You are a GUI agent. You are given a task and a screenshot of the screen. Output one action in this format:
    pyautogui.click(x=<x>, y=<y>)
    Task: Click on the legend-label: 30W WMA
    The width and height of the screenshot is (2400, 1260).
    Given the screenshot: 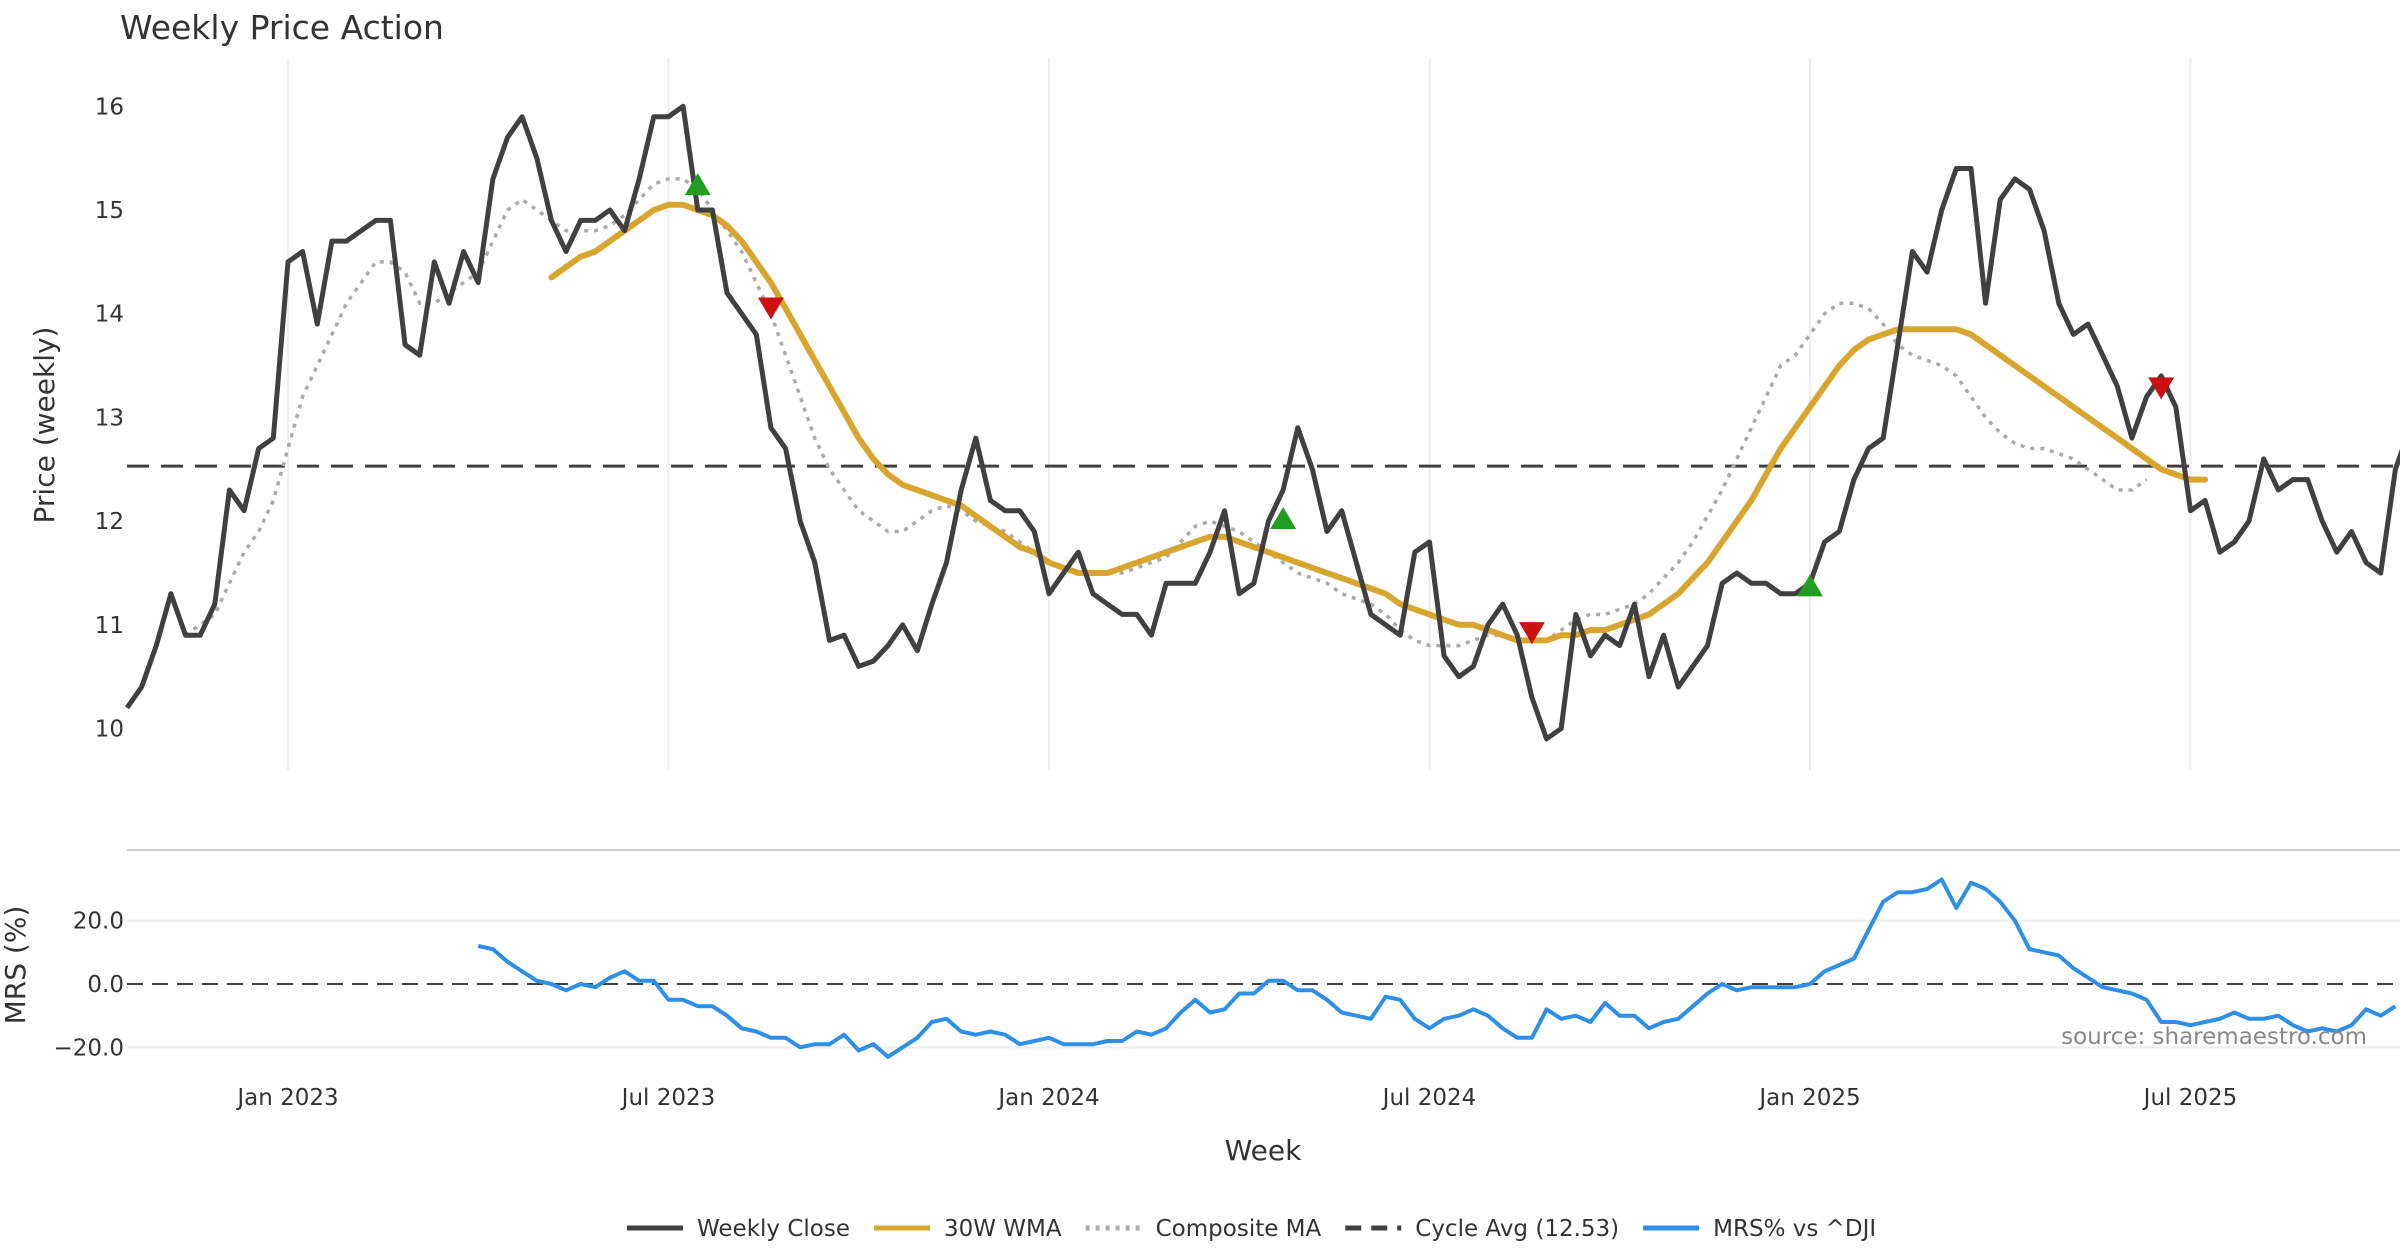 What is the action you would take?
    pyautogui.click(x=1003, y=1229)
    